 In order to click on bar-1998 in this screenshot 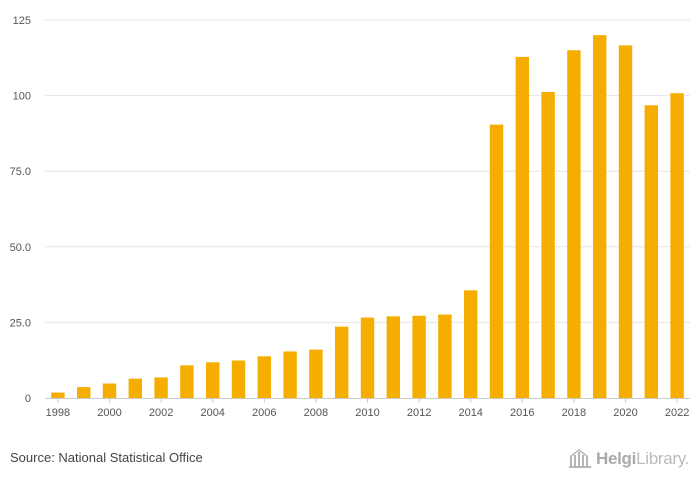, I will do `click(58, 395)`.